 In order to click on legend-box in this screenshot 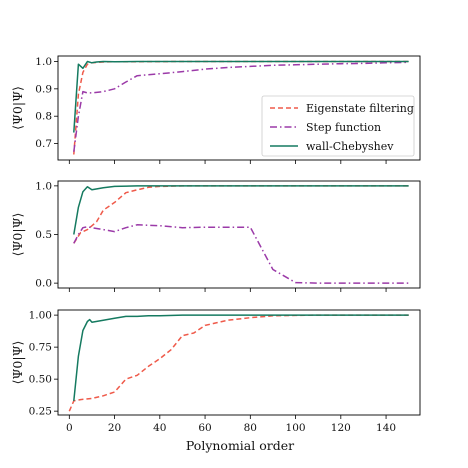, I will do `click(338, 126)`.